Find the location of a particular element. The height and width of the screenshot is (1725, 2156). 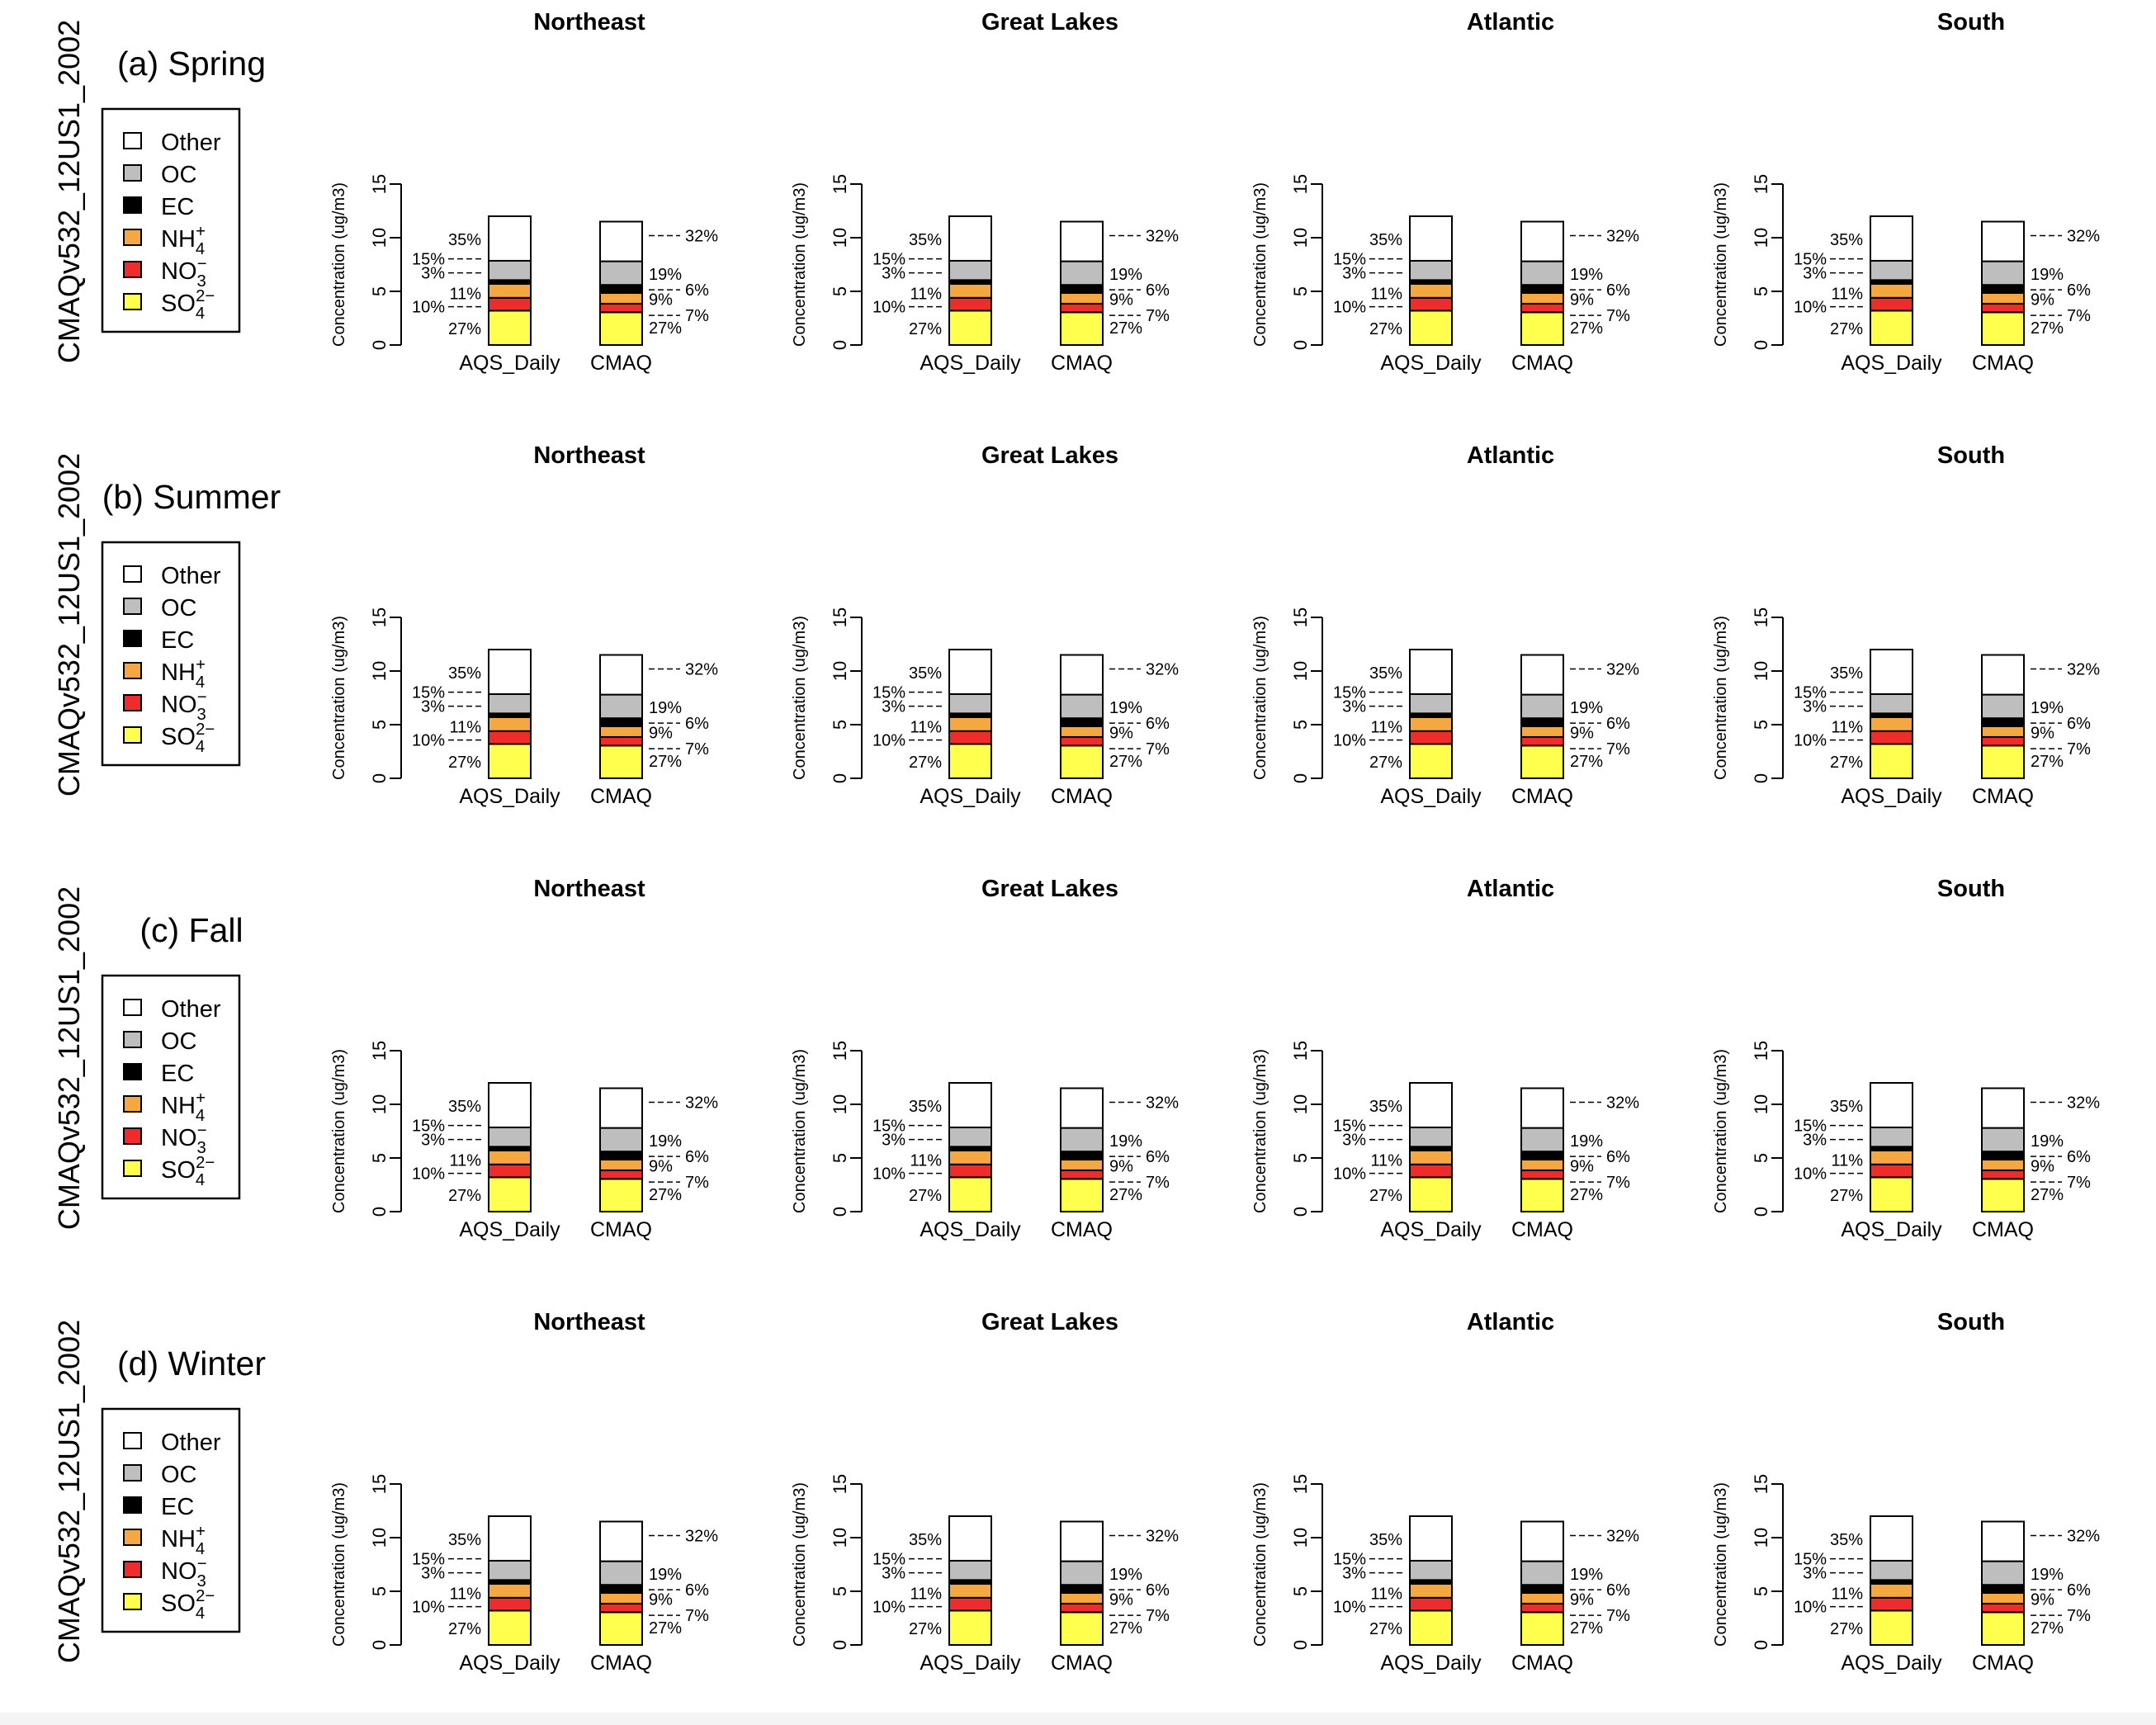

season-label: (b) Summer is located at coordinates (191, 497).